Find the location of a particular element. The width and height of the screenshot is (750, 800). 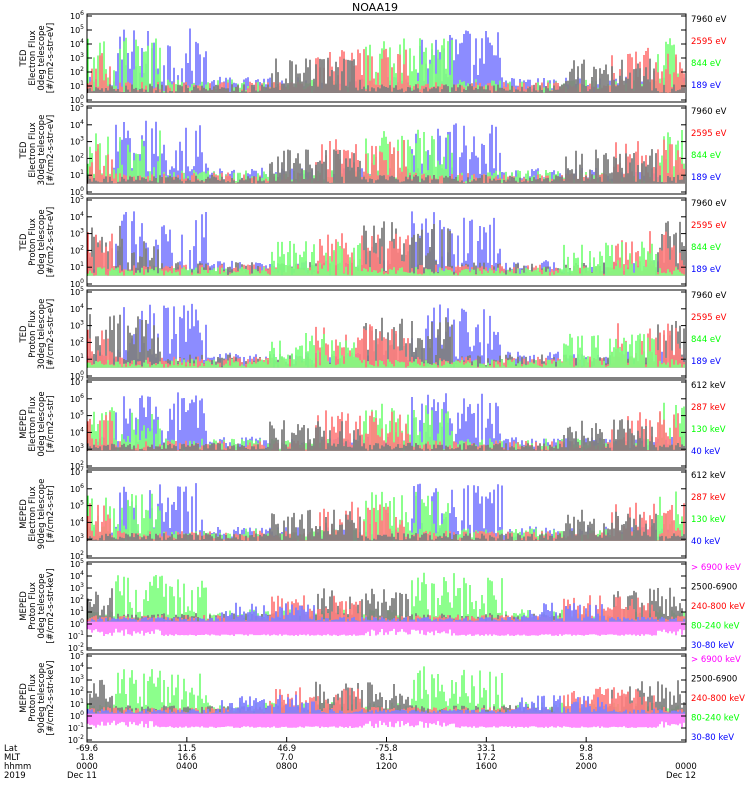

x-tick-label: Dec 12 is located at coordinates (681, 776).